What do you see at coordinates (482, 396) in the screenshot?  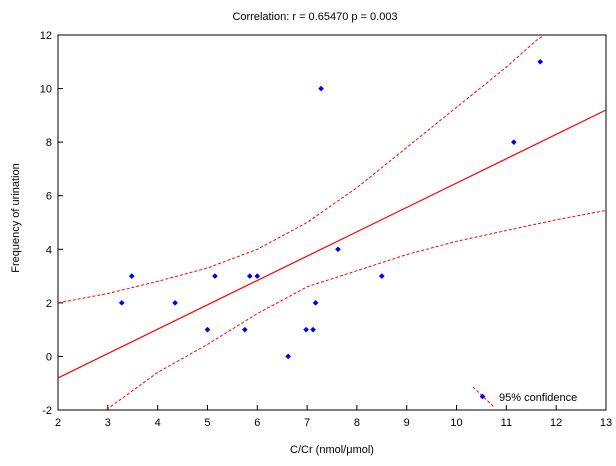 I see `legend-point-swatch` at bounding box center [482, 396].